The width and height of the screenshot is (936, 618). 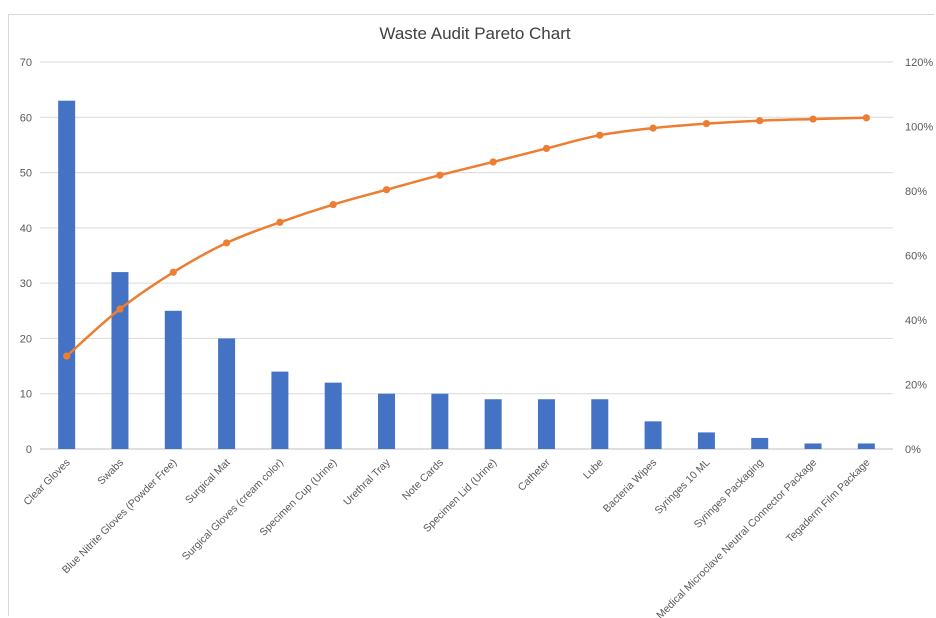 I want to click on right-tick-label: 120%, so click(x=919, y=63).